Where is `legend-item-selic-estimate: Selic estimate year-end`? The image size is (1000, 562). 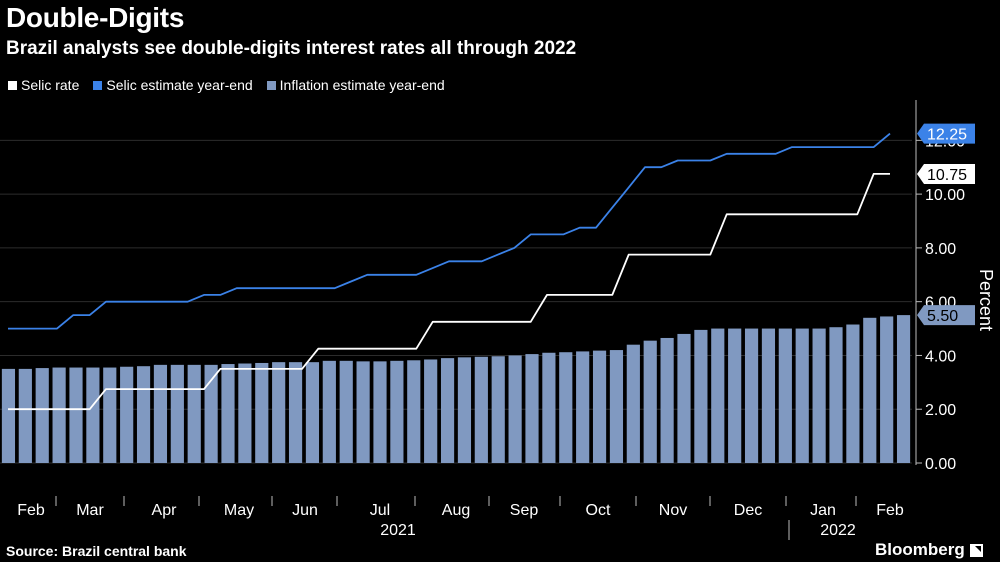
legend-item-selic-estimate: Selic estimate year-end is located at coordinates (173, 85).